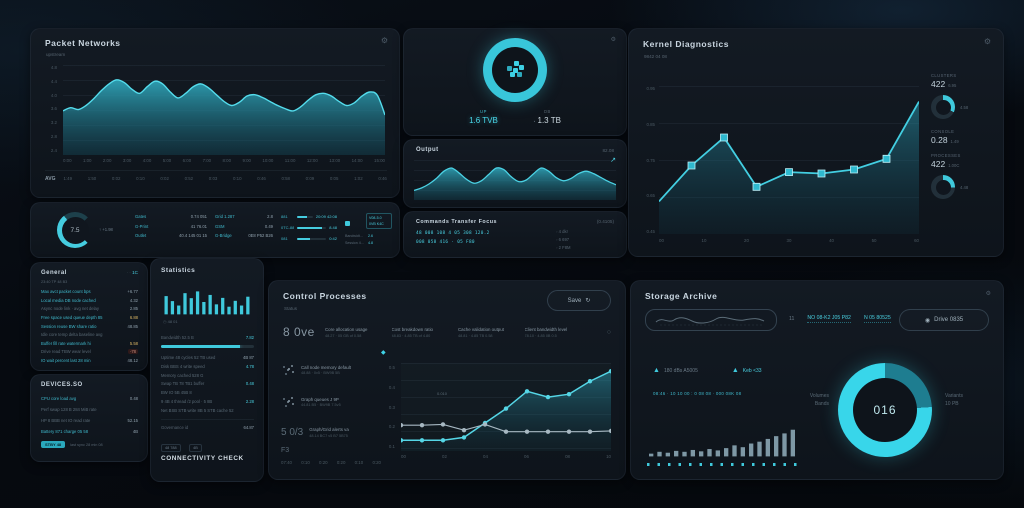  I want to click on x-tick: 60, so click(916, 240).